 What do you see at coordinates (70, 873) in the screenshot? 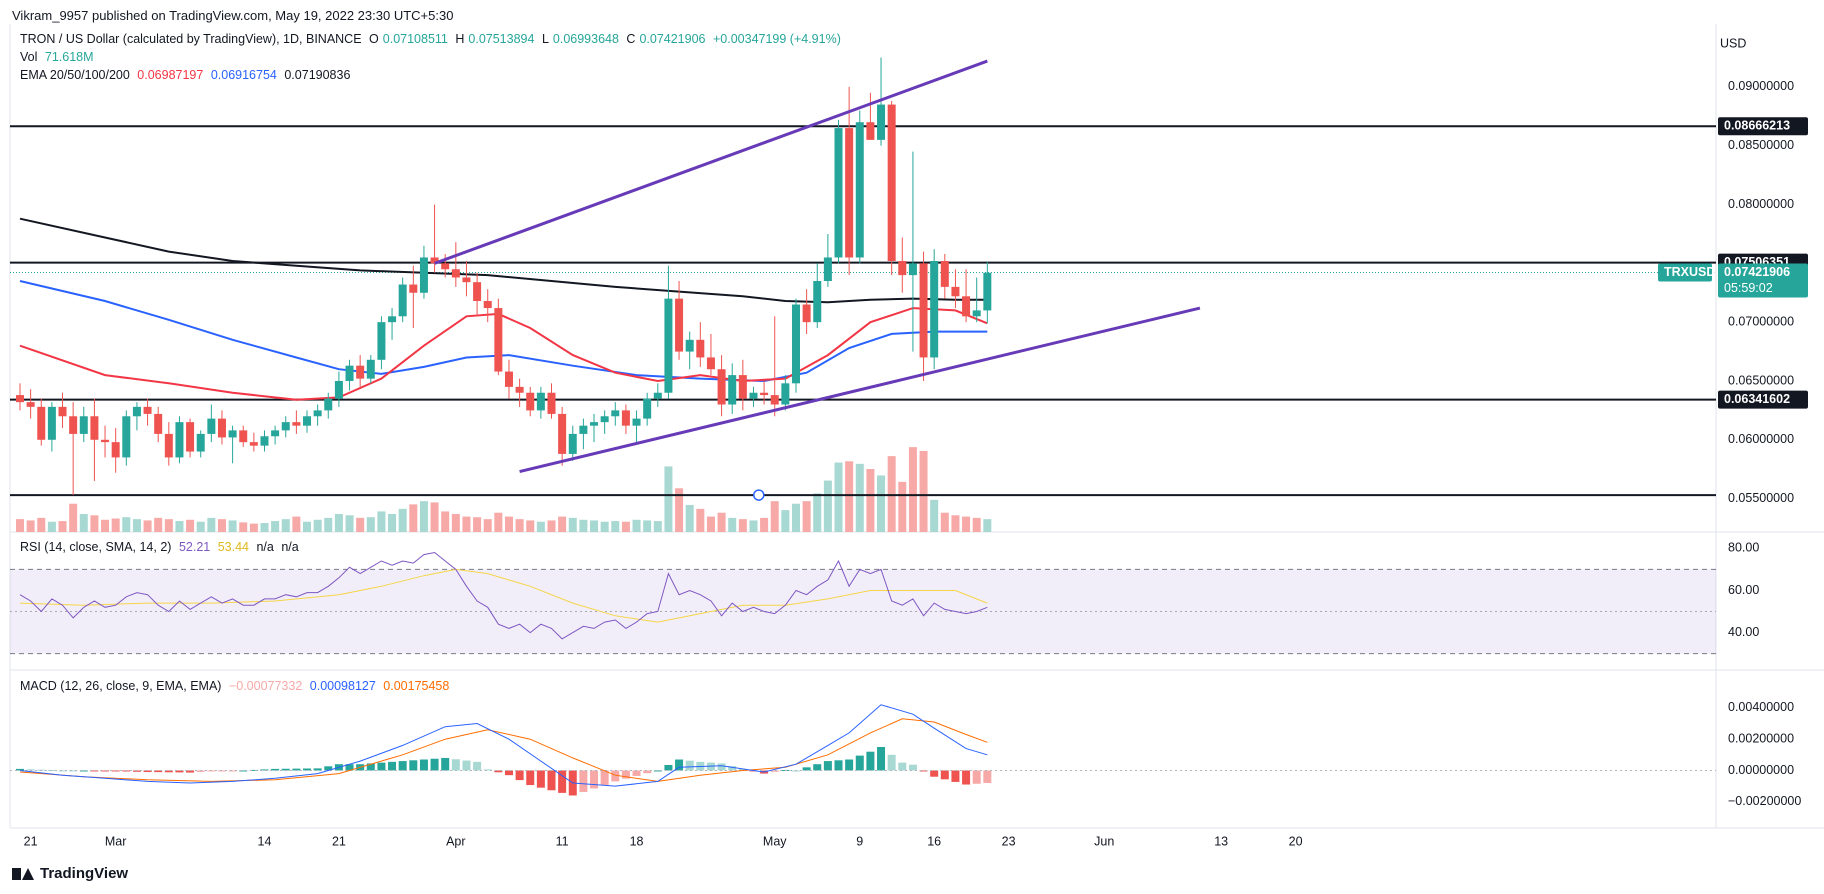
I see `footer-brand: TradingView` at bounding box center [70, 873].